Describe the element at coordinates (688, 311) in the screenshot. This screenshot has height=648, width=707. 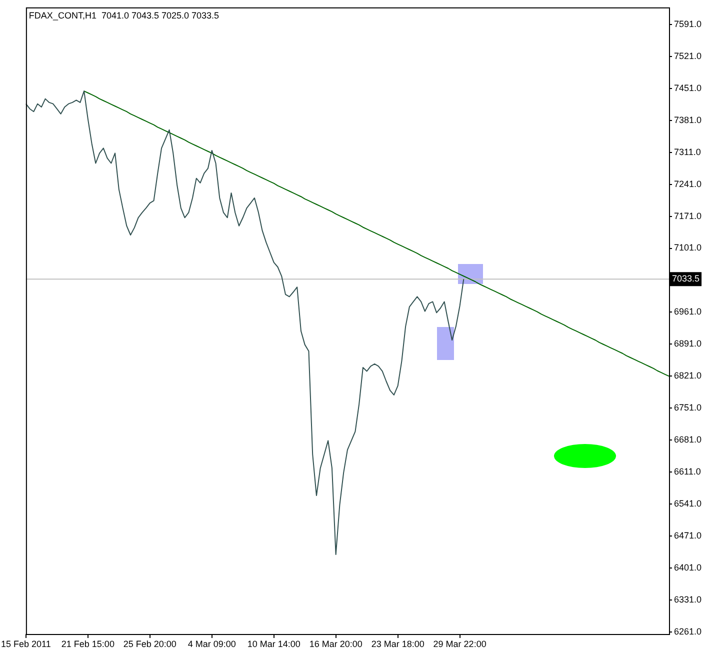
I see `y-tick-label: 6961.0` at that location.